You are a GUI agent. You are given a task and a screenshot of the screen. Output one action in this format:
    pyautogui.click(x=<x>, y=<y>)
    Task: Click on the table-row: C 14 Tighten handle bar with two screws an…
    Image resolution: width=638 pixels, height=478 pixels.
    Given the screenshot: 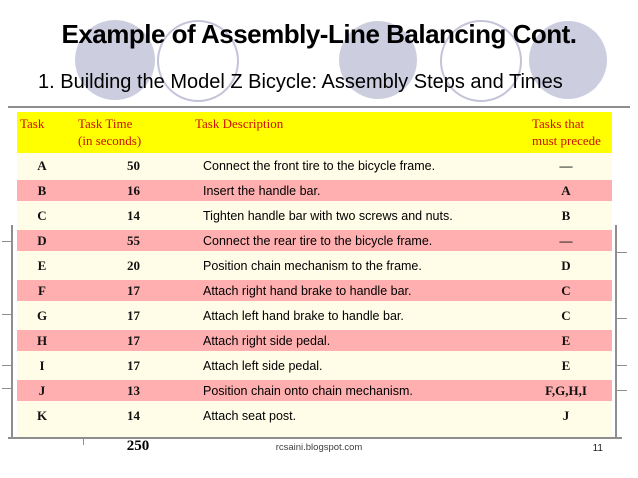 What is the action you would take?
    pyautogui.click(x=314, y=215)
    